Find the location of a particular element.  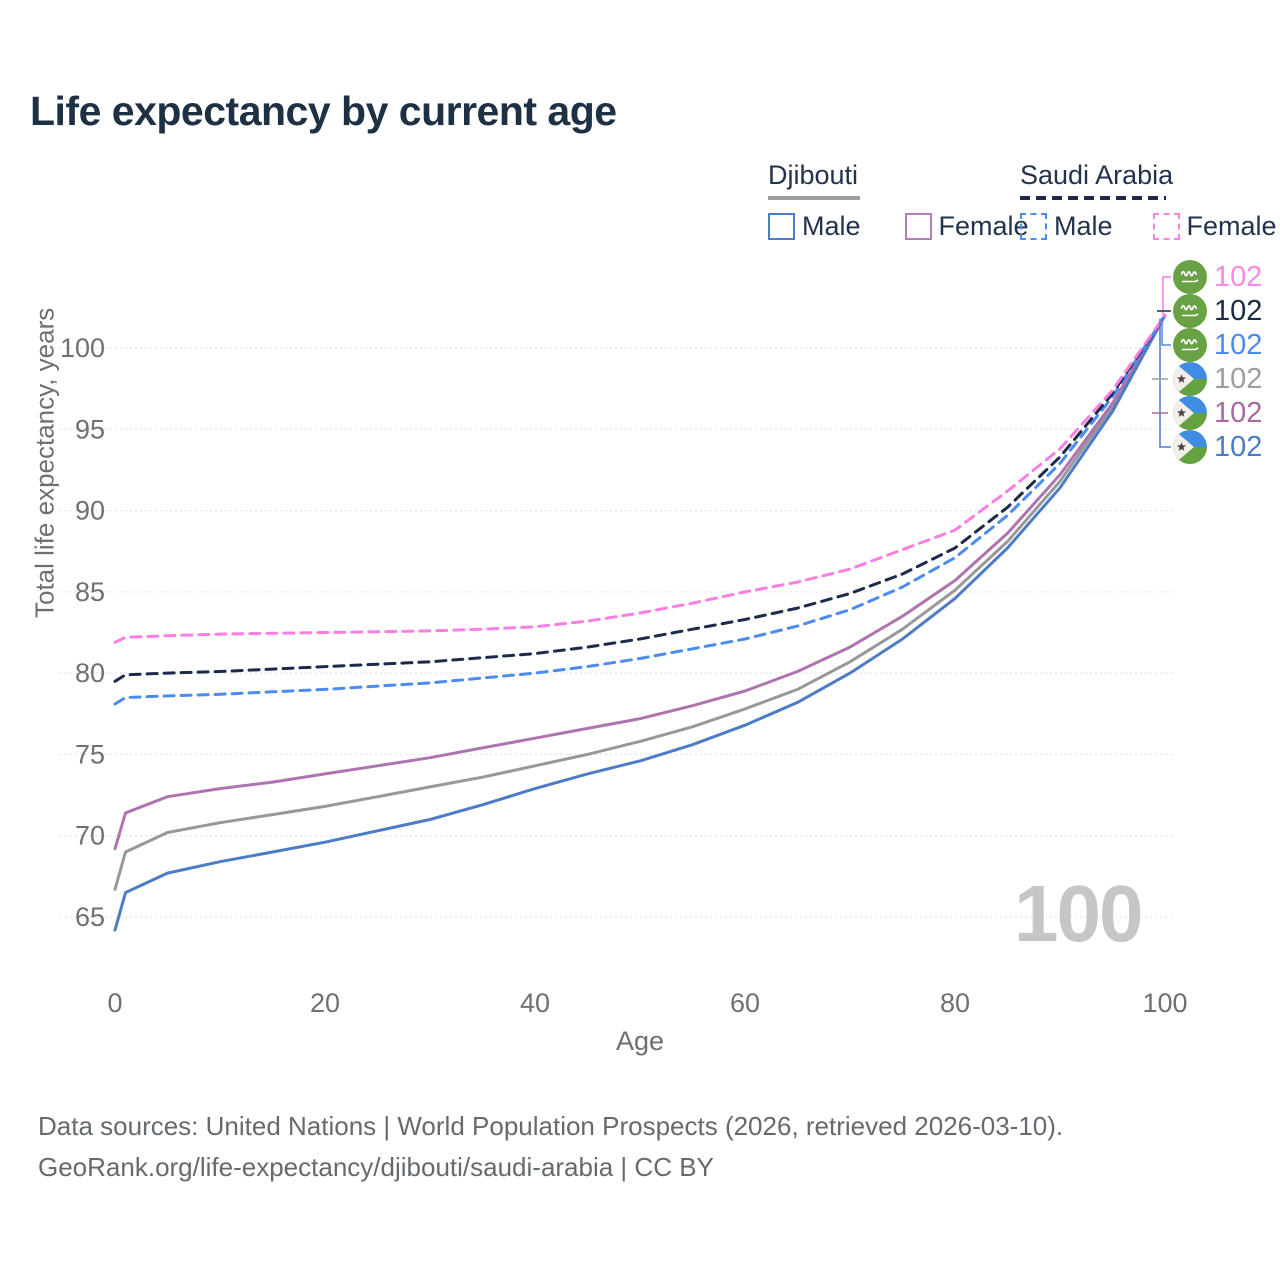

legend-group-title: Saudi Arabia is located at coordinates (1097, 175).